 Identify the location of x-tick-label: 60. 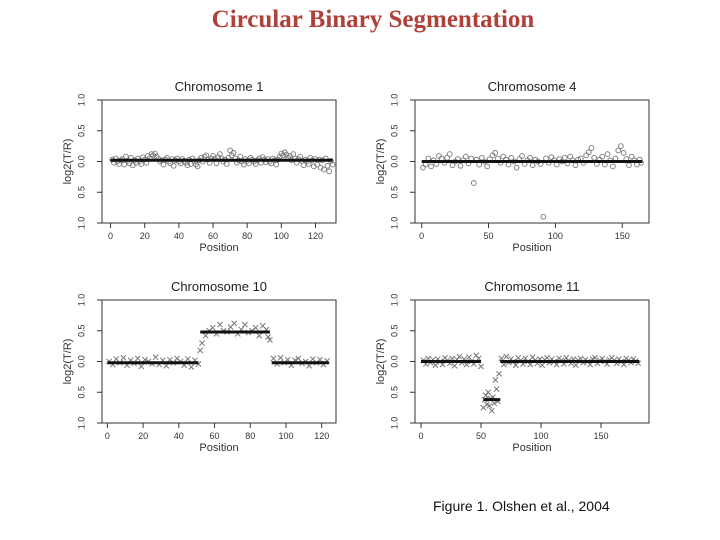
(215, 436).